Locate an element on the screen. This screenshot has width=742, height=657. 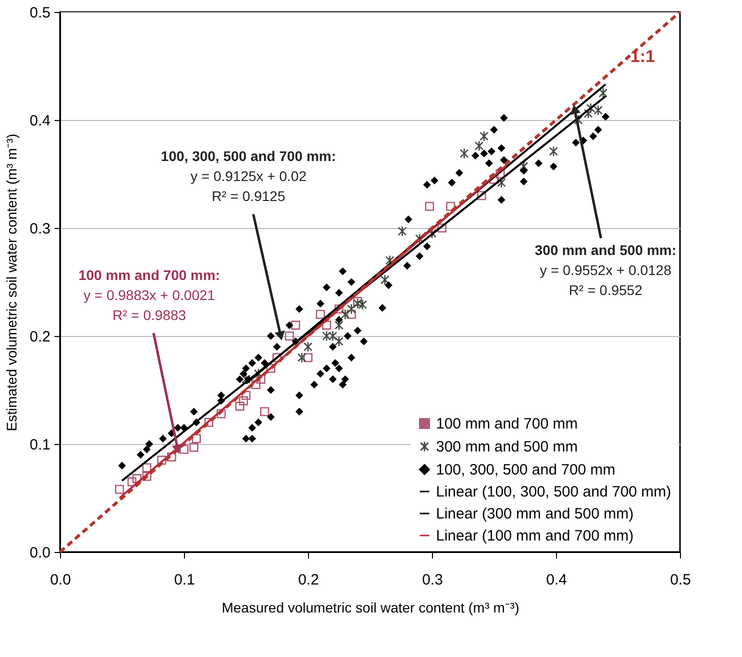
y-tick-label: 0.1 is located at coordinates (40, 445).